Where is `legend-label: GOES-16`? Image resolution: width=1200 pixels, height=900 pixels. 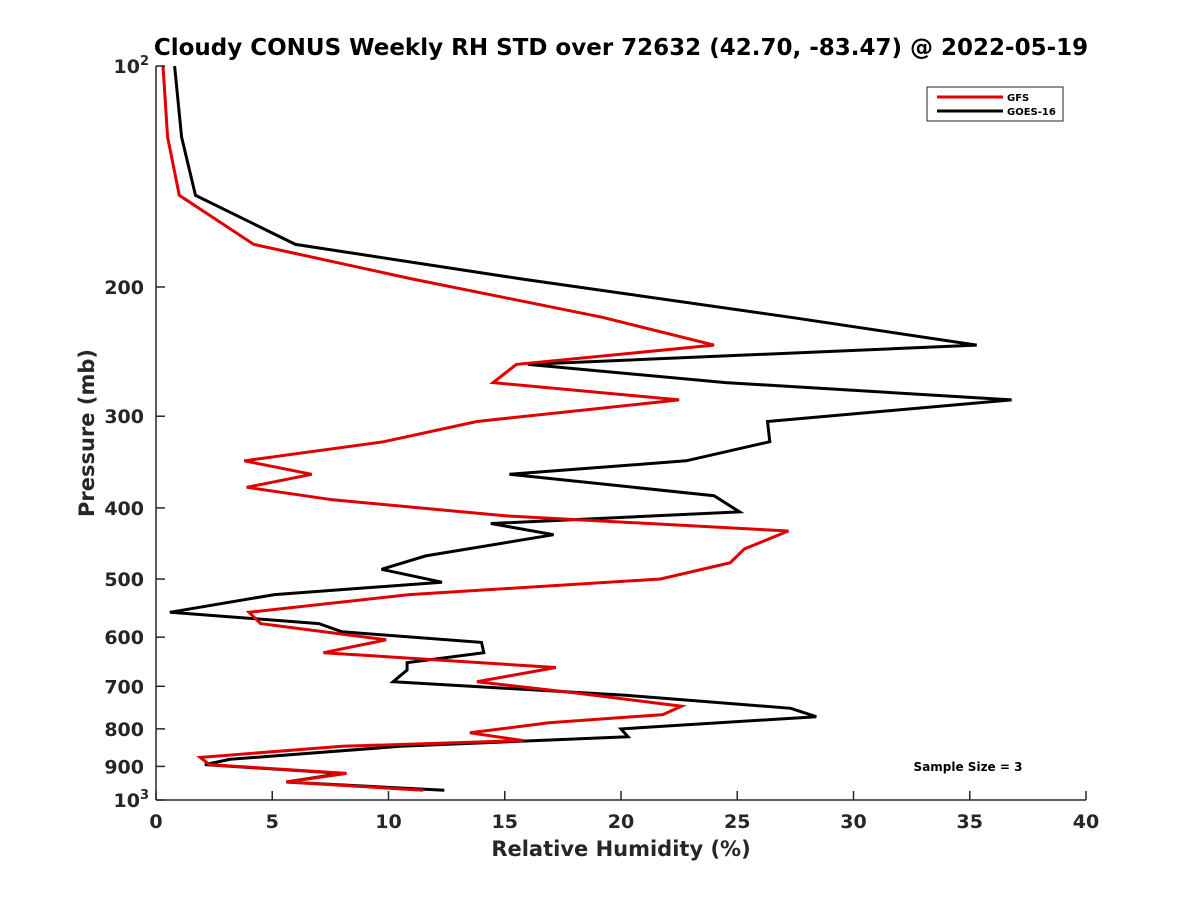
legend-label: GOES-16 is located at coordinates (1031, 112).